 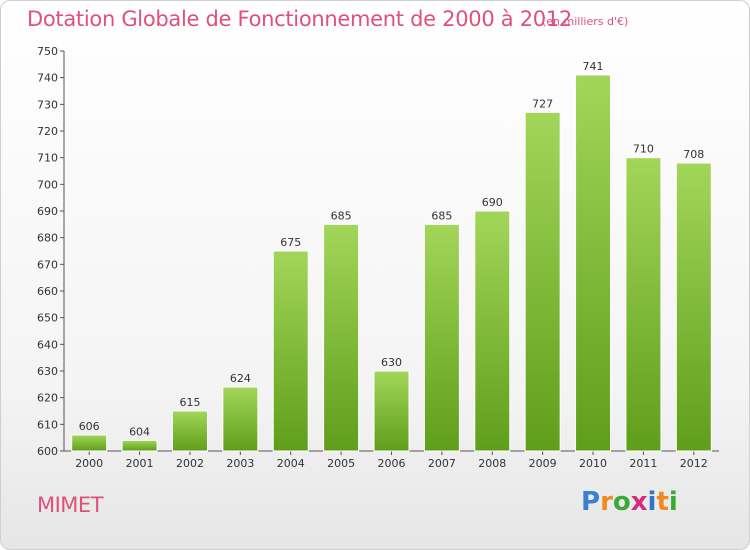 What do you see at coordinates (47, 371) in the screenshot?
I see `y-tick-label: 630` at bounding box center [47, 371].